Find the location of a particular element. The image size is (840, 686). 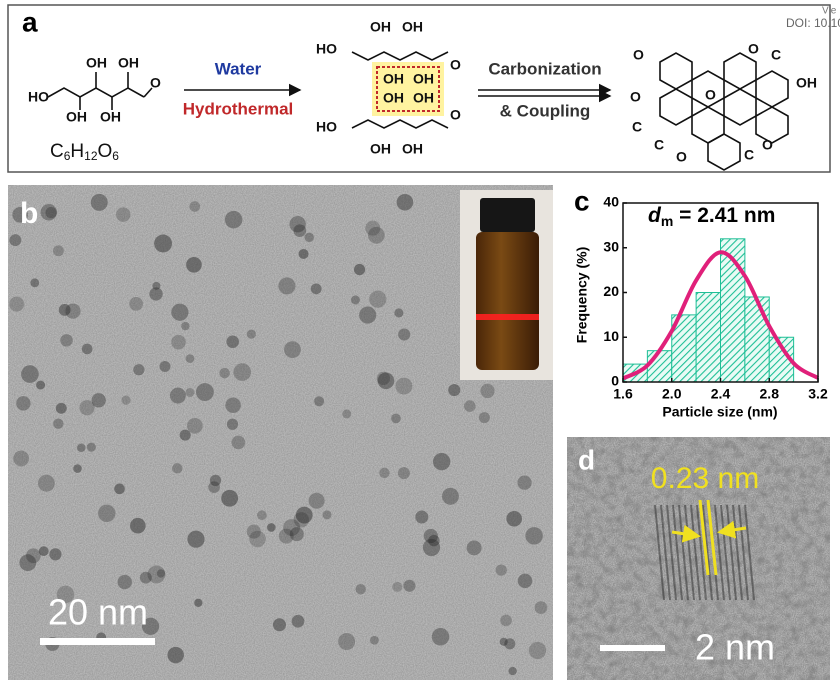

x-tick-label: 2.8 is located at coordinates (770, 394).